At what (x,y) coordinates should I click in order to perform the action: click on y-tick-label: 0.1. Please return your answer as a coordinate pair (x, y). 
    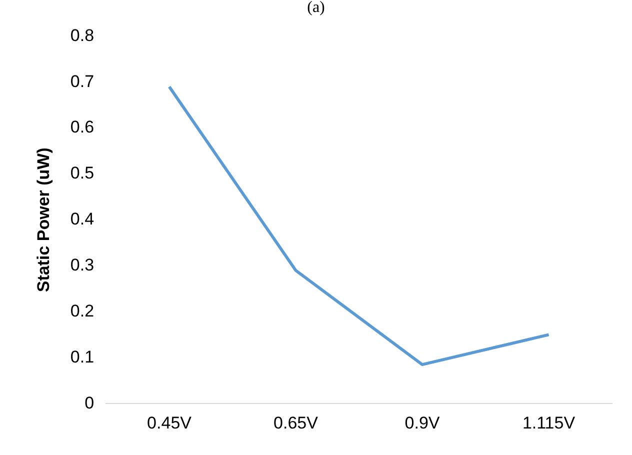
    Looking at the image, I should click on (82, 356).